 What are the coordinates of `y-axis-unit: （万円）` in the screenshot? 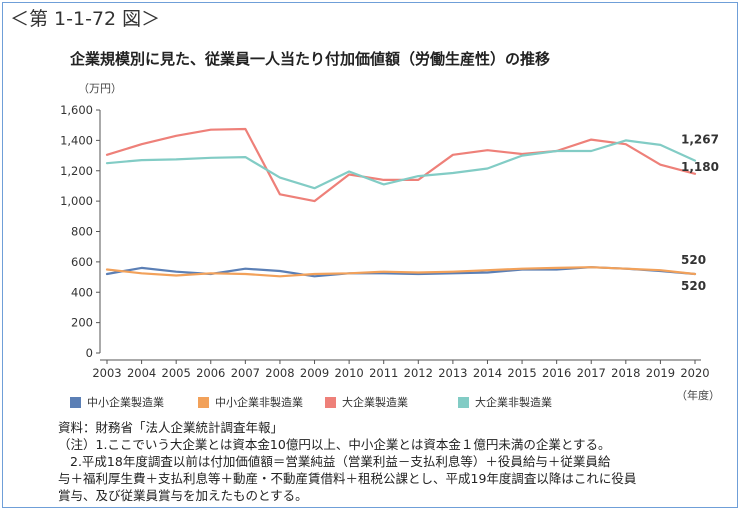 It's located at (100, 88).